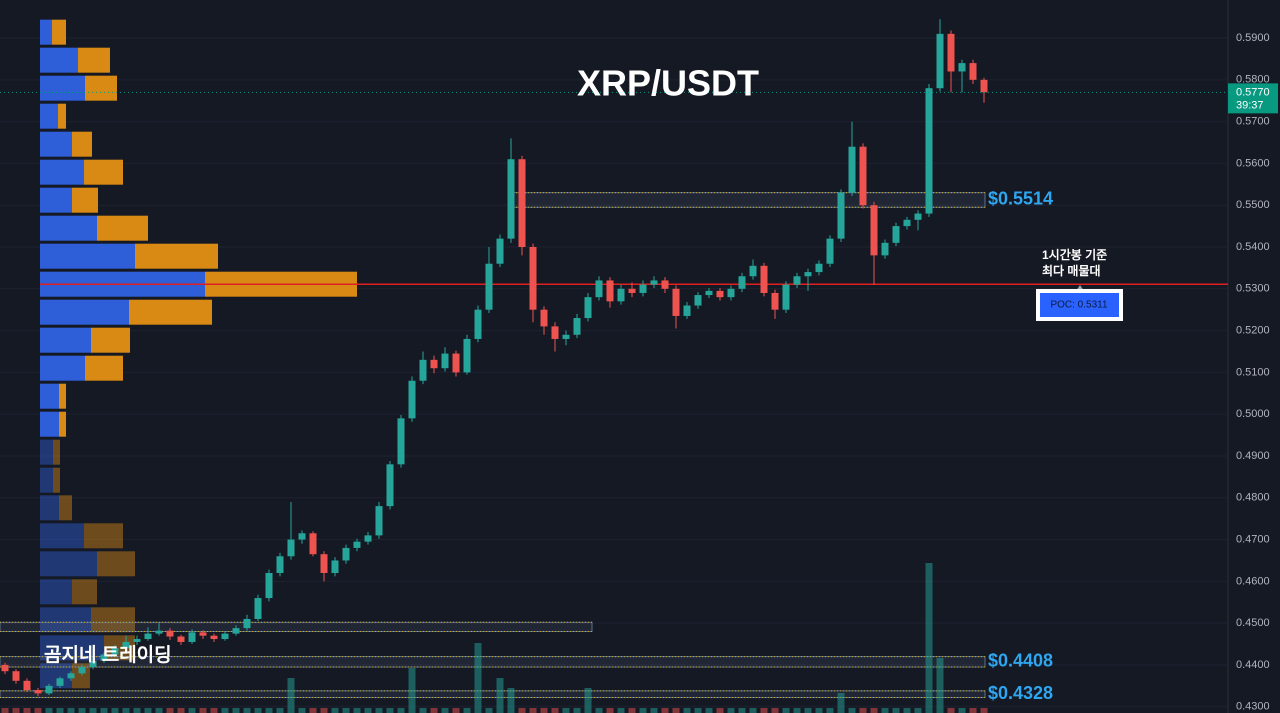  Describe the element at coordinates (1253, 122) in the screenshot. I see `y-tick-label: 0.5700` at that location.